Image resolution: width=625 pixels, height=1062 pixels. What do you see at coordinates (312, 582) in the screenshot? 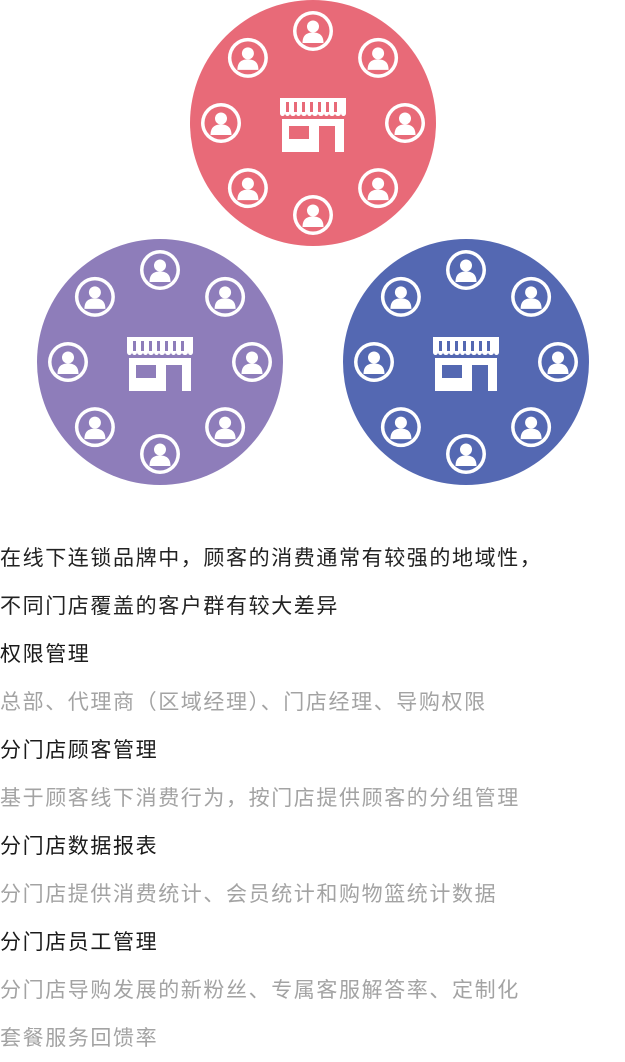
I see `intro-paragraph: 在线下连锁品牌中，顾客的消费通常有较强的地域性， 不同门店覆盖的客户群有较大差异` at bounding box center [312, 582].